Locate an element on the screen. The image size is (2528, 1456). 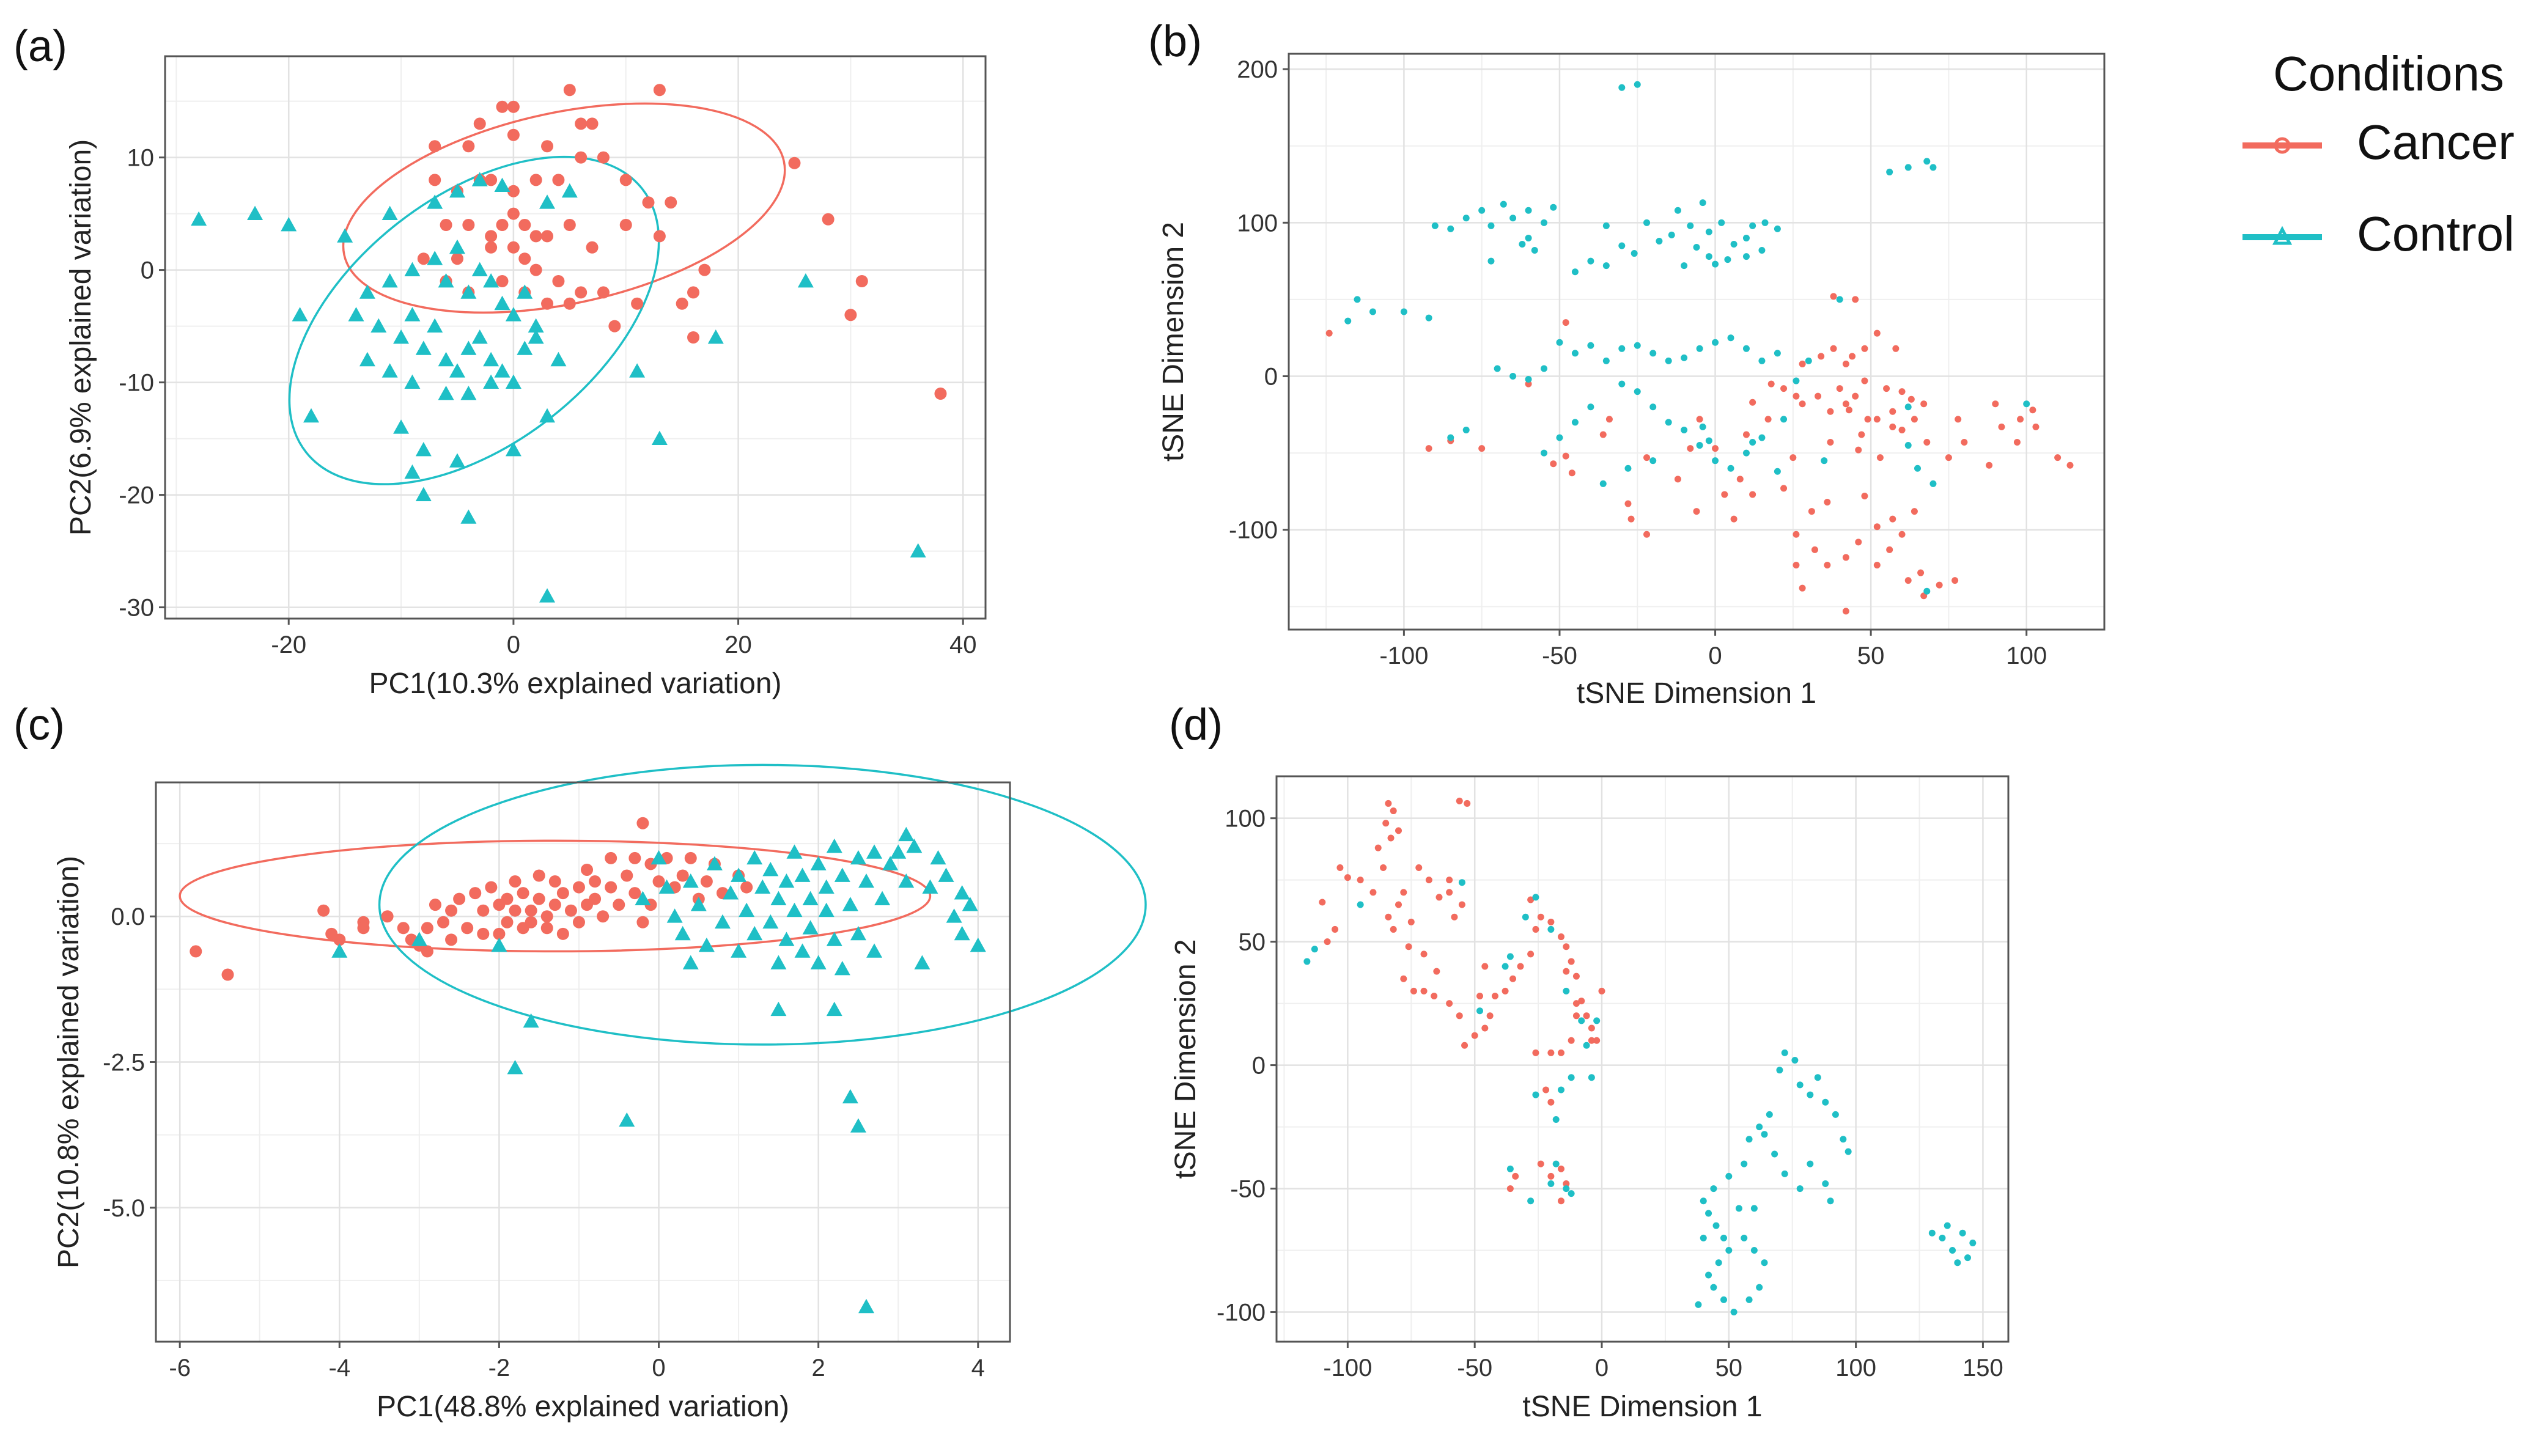
y-tick-label: -50 is located at coordinates (1248, 1189).